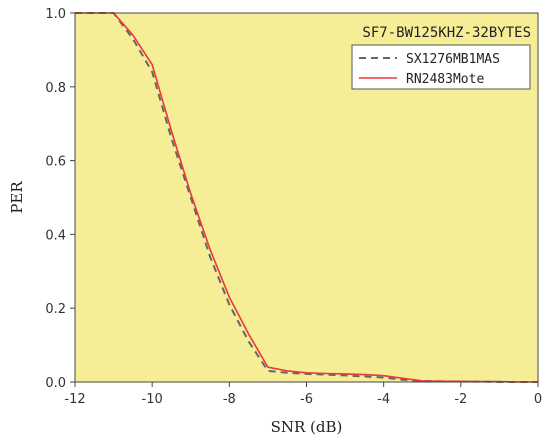 The image size is (550, 445). I want to click on y-axis-title: PER, so click(17, 197).